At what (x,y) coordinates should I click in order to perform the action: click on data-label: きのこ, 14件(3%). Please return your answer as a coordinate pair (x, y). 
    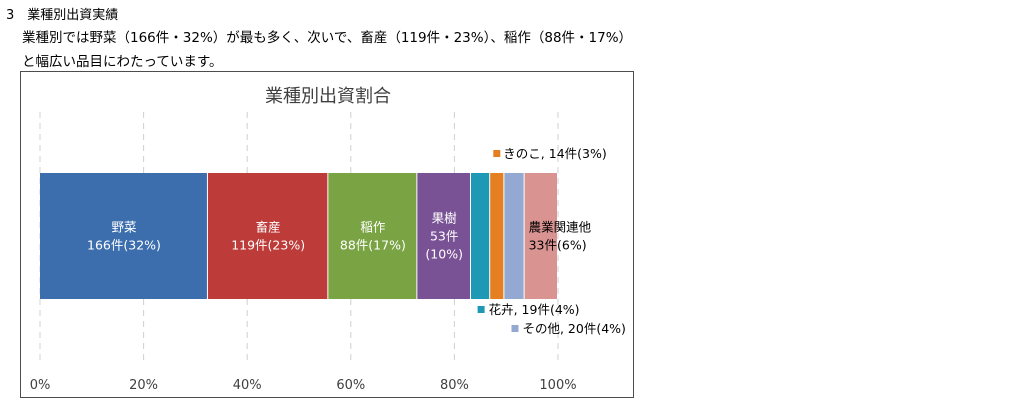
    Looking at the image, I should click on (554, 153).